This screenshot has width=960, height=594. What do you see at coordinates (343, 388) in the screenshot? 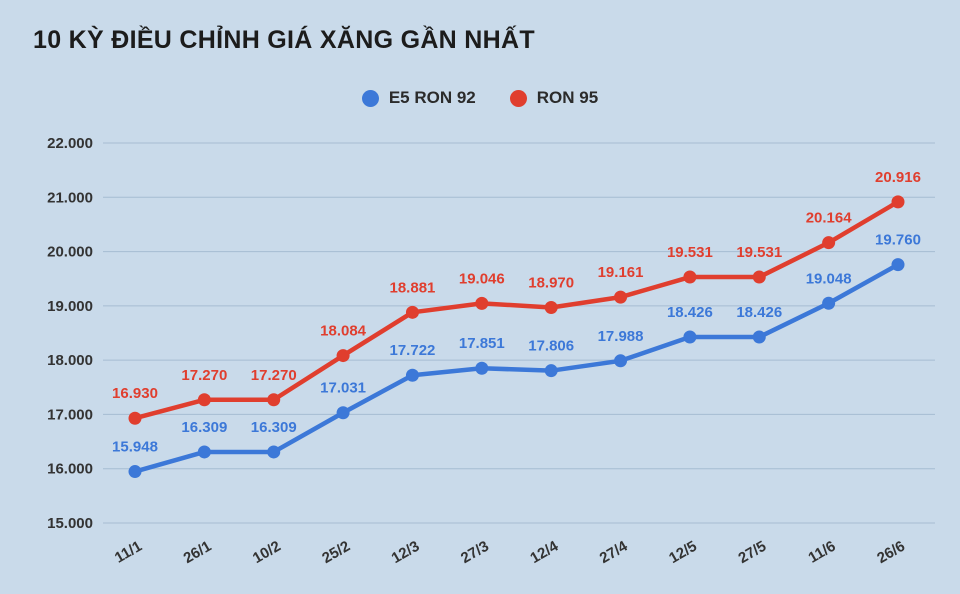
I see `data-label: 17.031` at bounding box center [343, 388].